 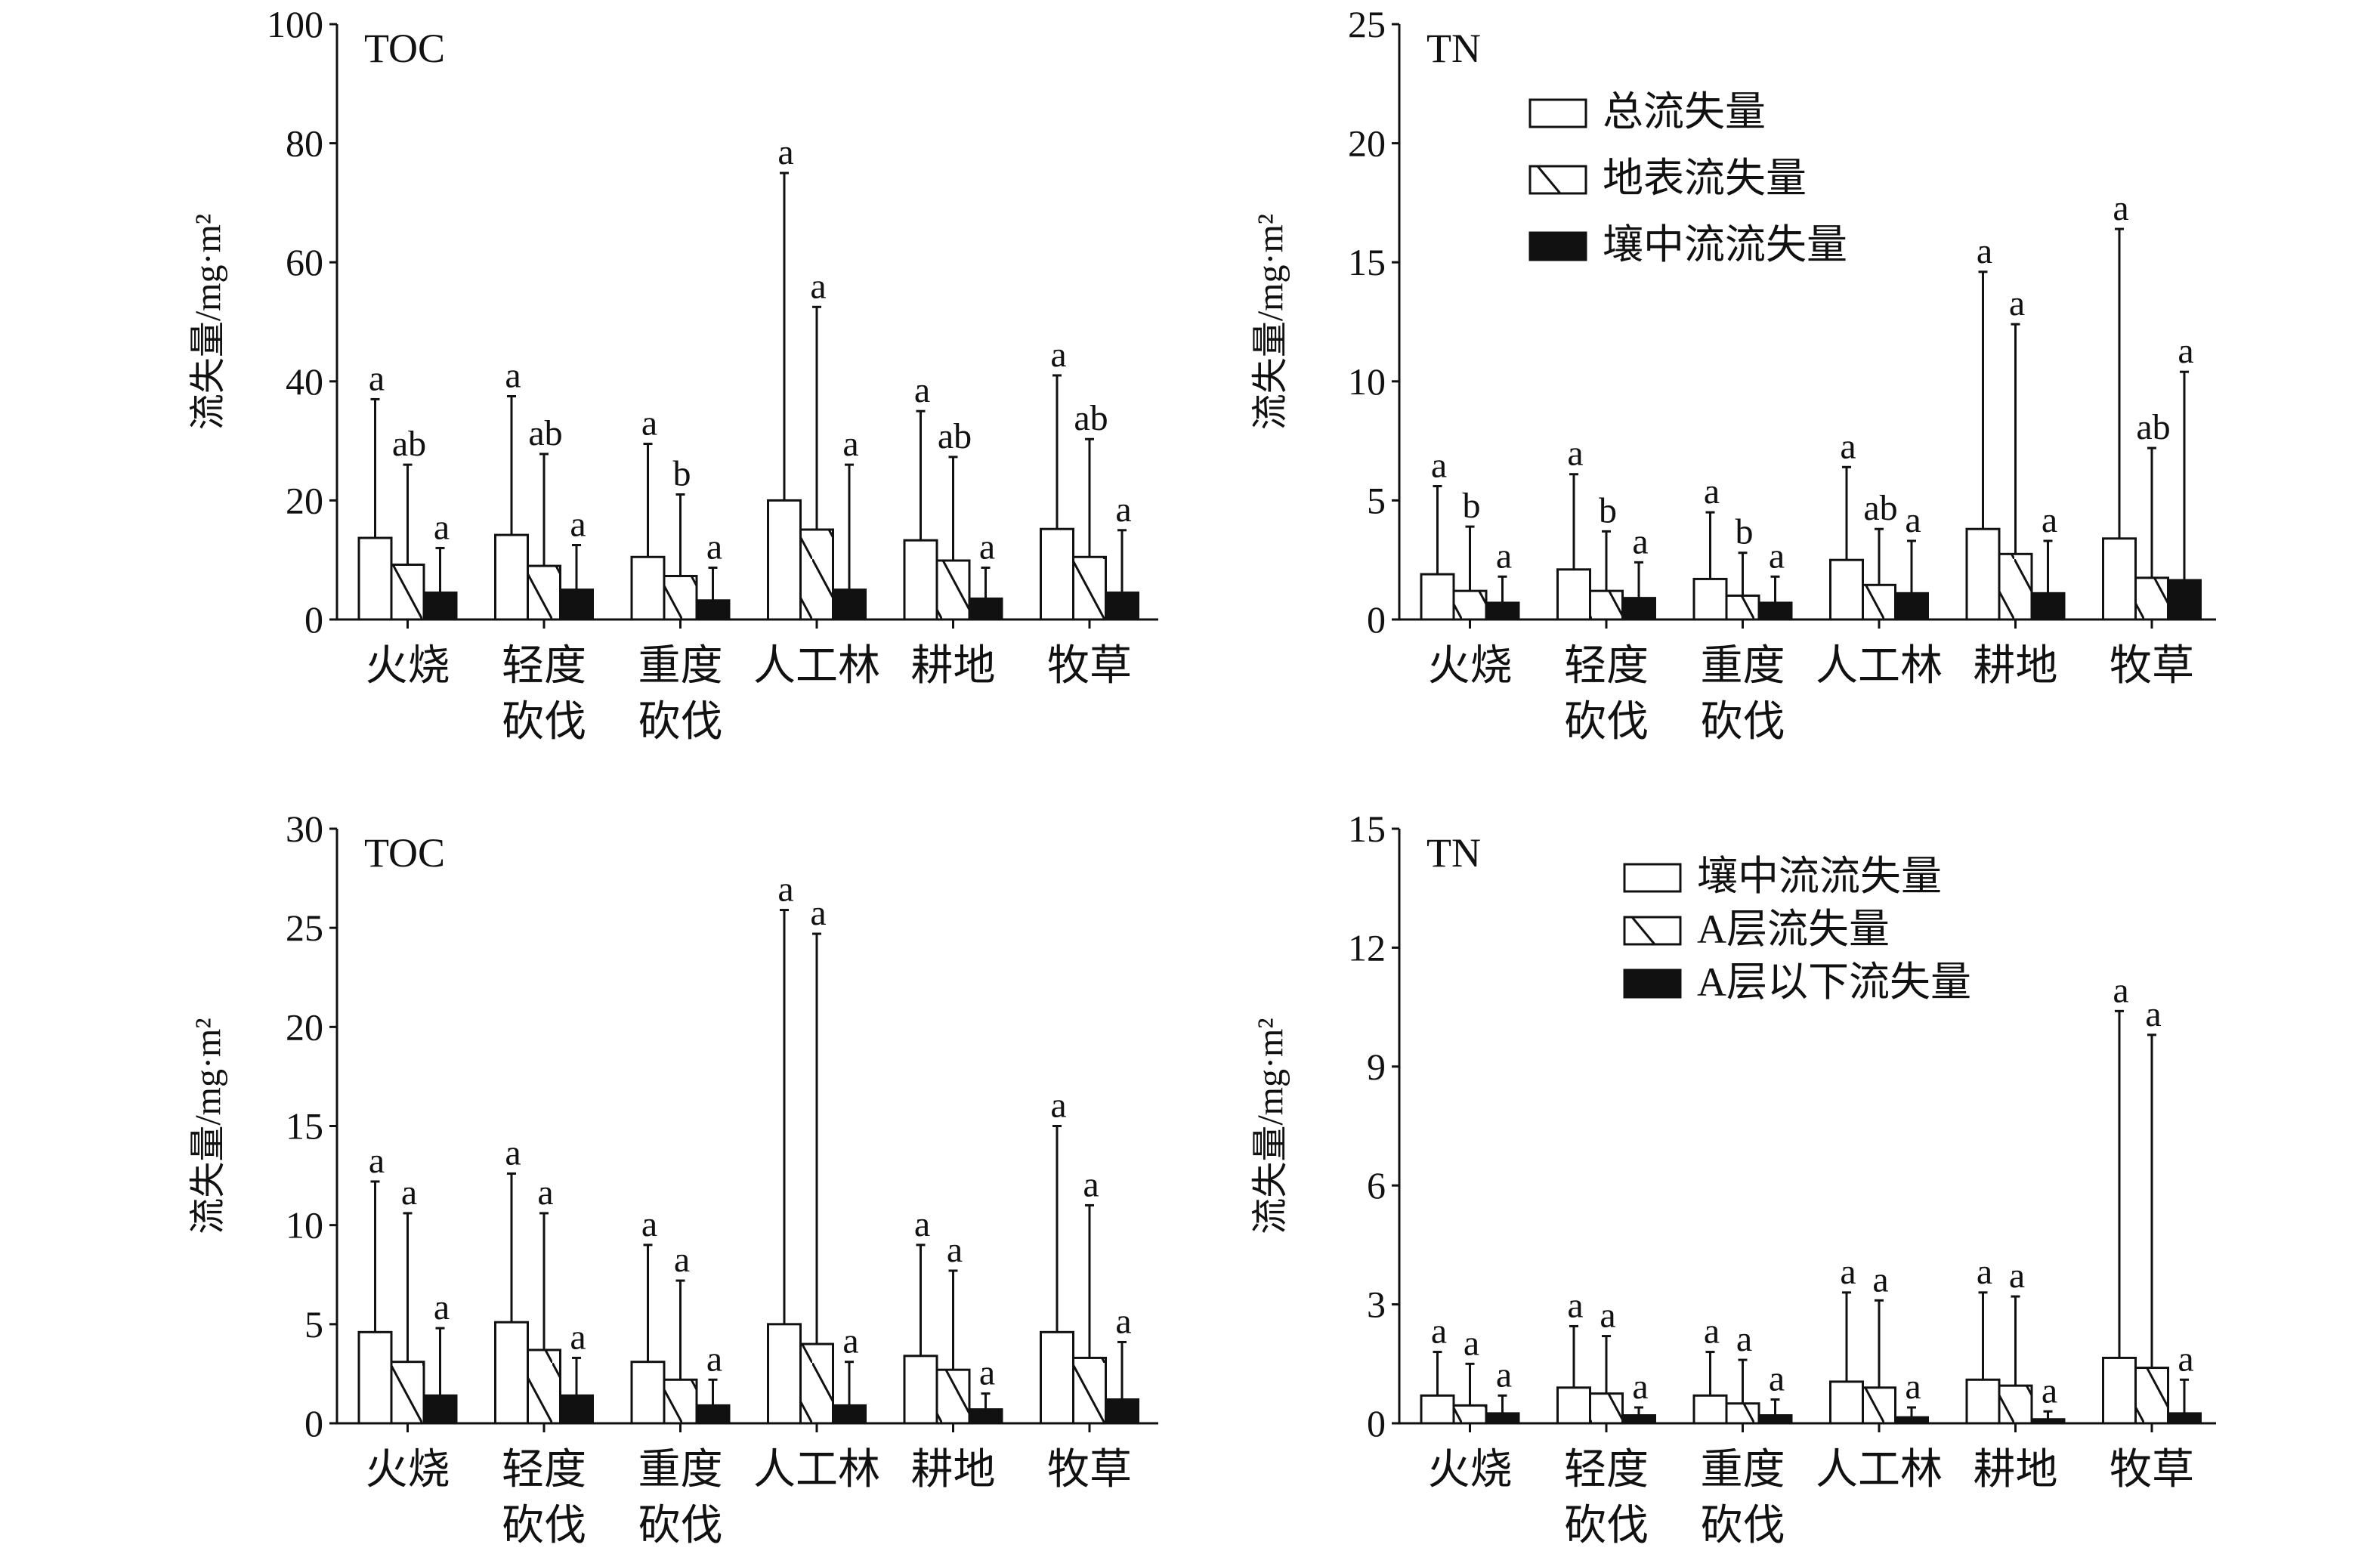 What do you see at coordinates (1376, 500) in the screenshot?
I see `y-tick-label: 5` at bounding box center [1376, 500].